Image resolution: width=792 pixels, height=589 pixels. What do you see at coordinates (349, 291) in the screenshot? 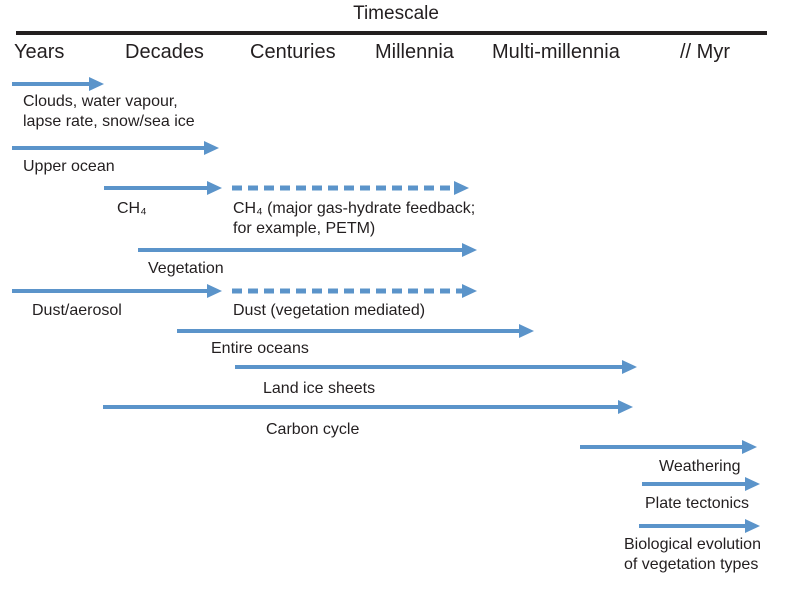
I see `dust-vegetation-arrow-shaft` at bounding box center [349, 291].